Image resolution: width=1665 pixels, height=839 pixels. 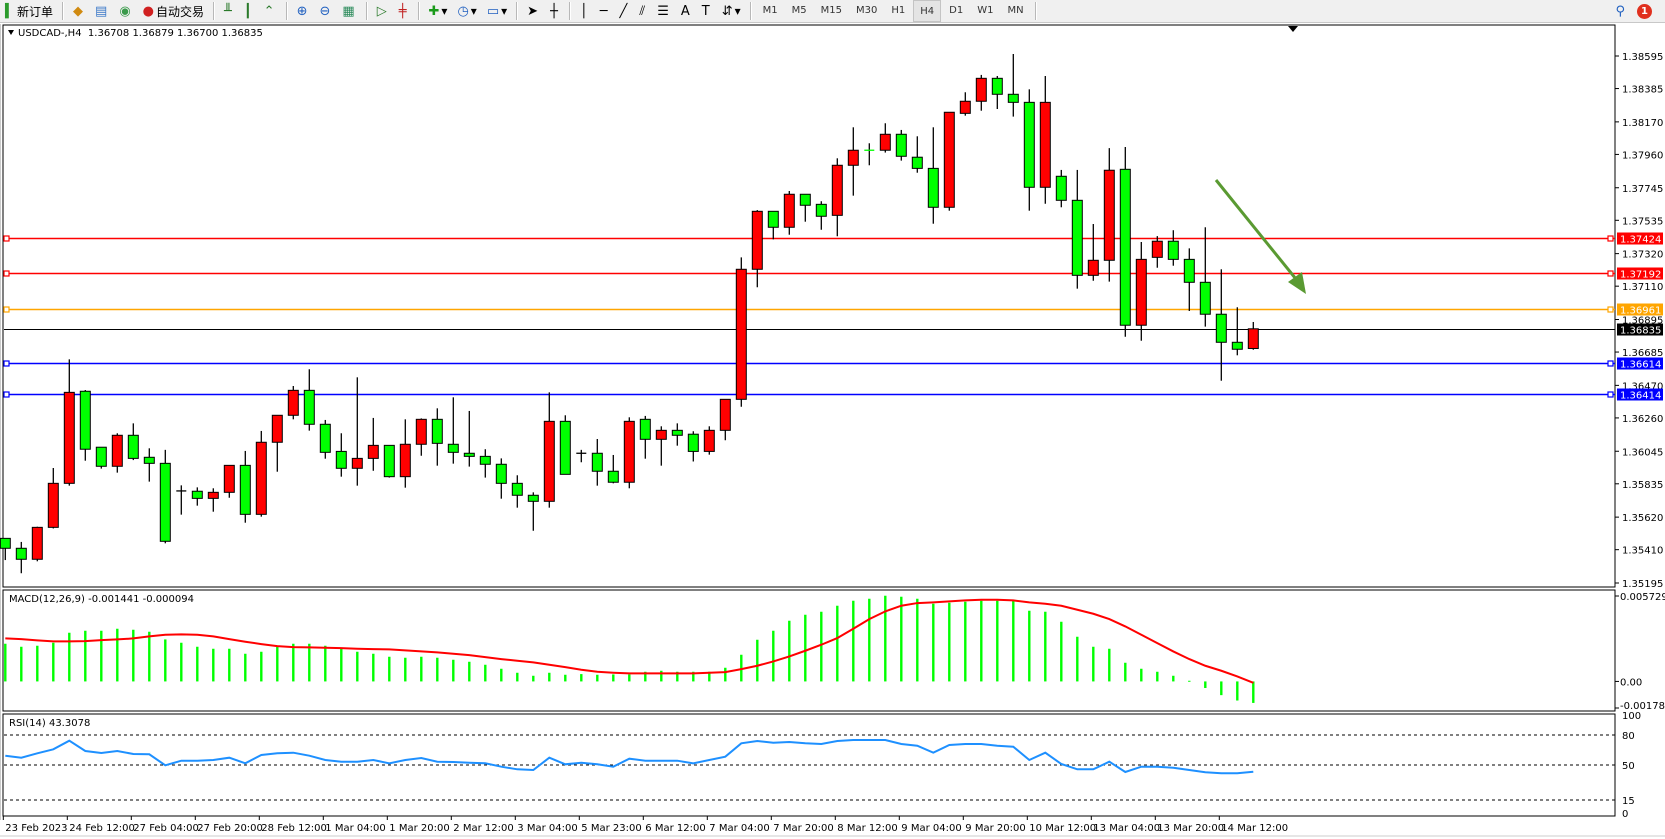 I want to click on chart-shift-button: ╪, so click(x=404, y=11).